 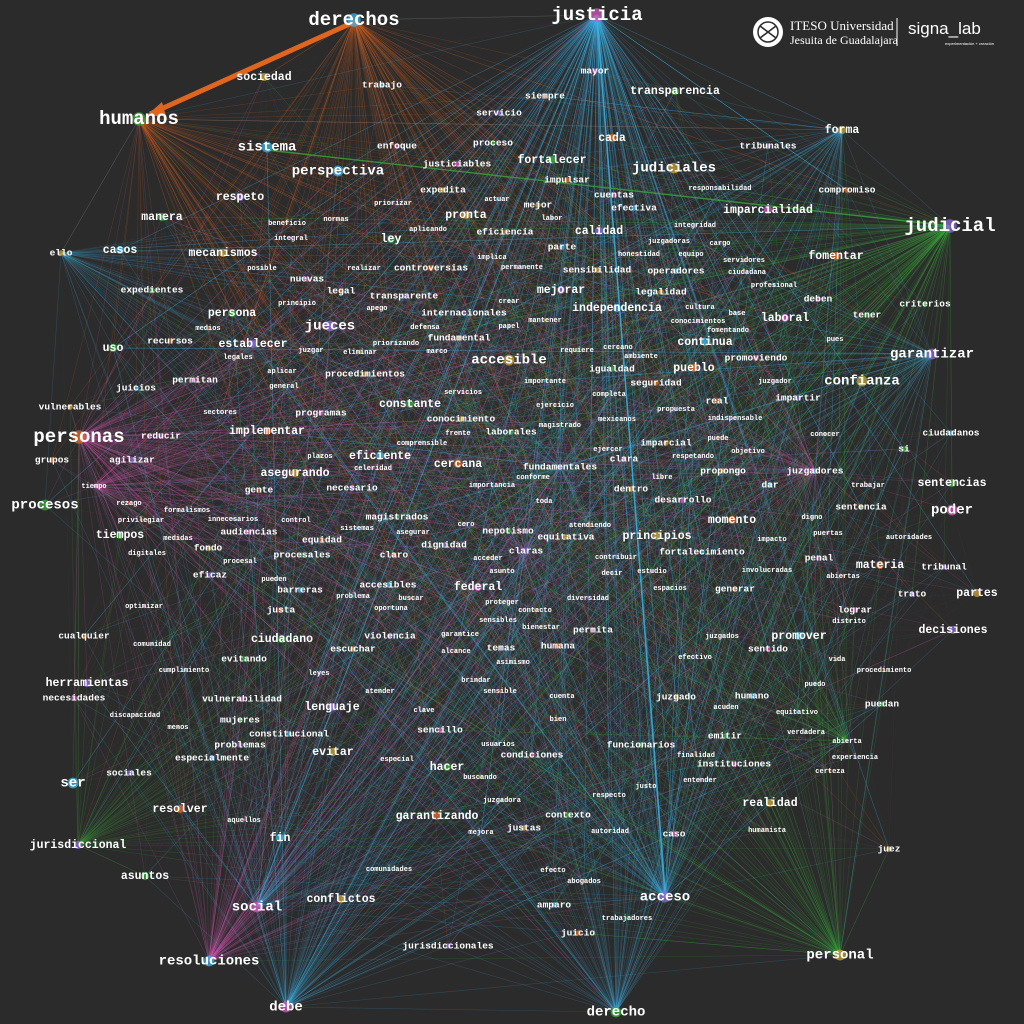 What do you see at coordinates (639, 255) in the screenshot?
I see `node-label: honestidad` at bounding box center [639, 255].